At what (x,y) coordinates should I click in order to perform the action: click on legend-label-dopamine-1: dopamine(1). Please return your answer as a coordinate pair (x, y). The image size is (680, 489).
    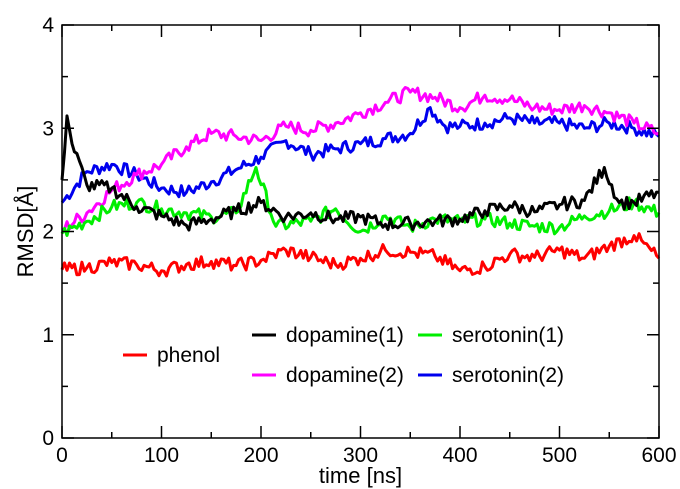
    Looking at the image, I should click on (345, 335).